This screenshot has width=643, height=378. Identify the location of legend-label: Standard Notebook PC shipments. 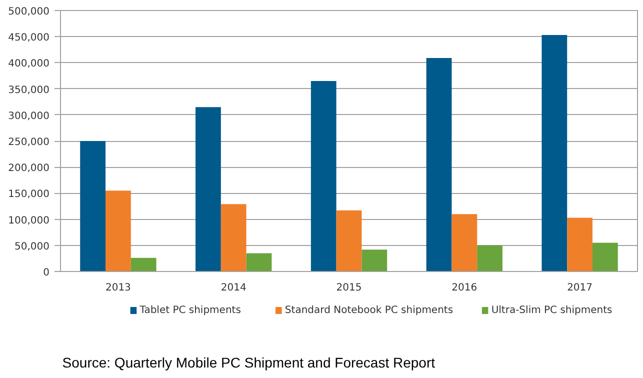
(369, 310).